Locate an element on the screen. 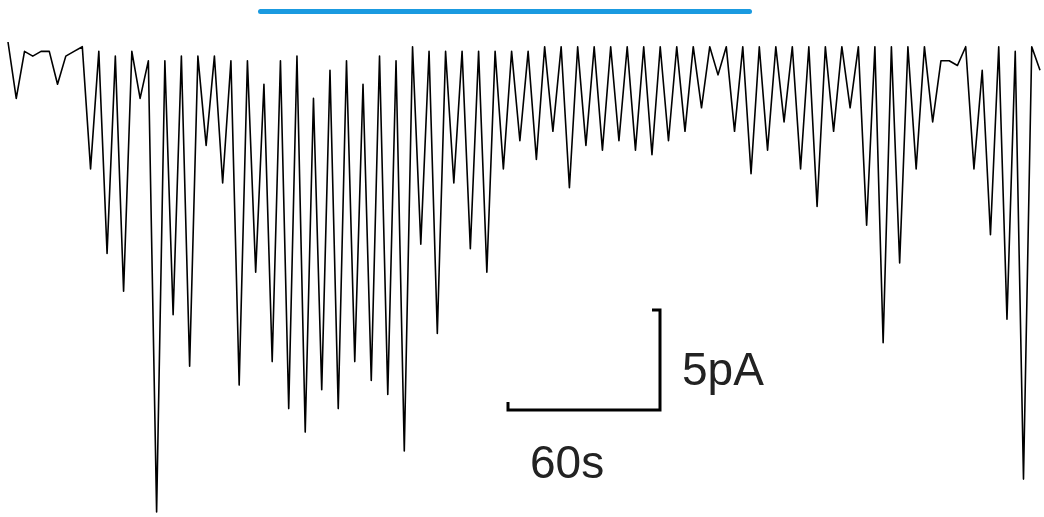 Image resolution: width=1044 pixels, height=517 pixels. annotation: 5pA is located at coordinates (723, 369).